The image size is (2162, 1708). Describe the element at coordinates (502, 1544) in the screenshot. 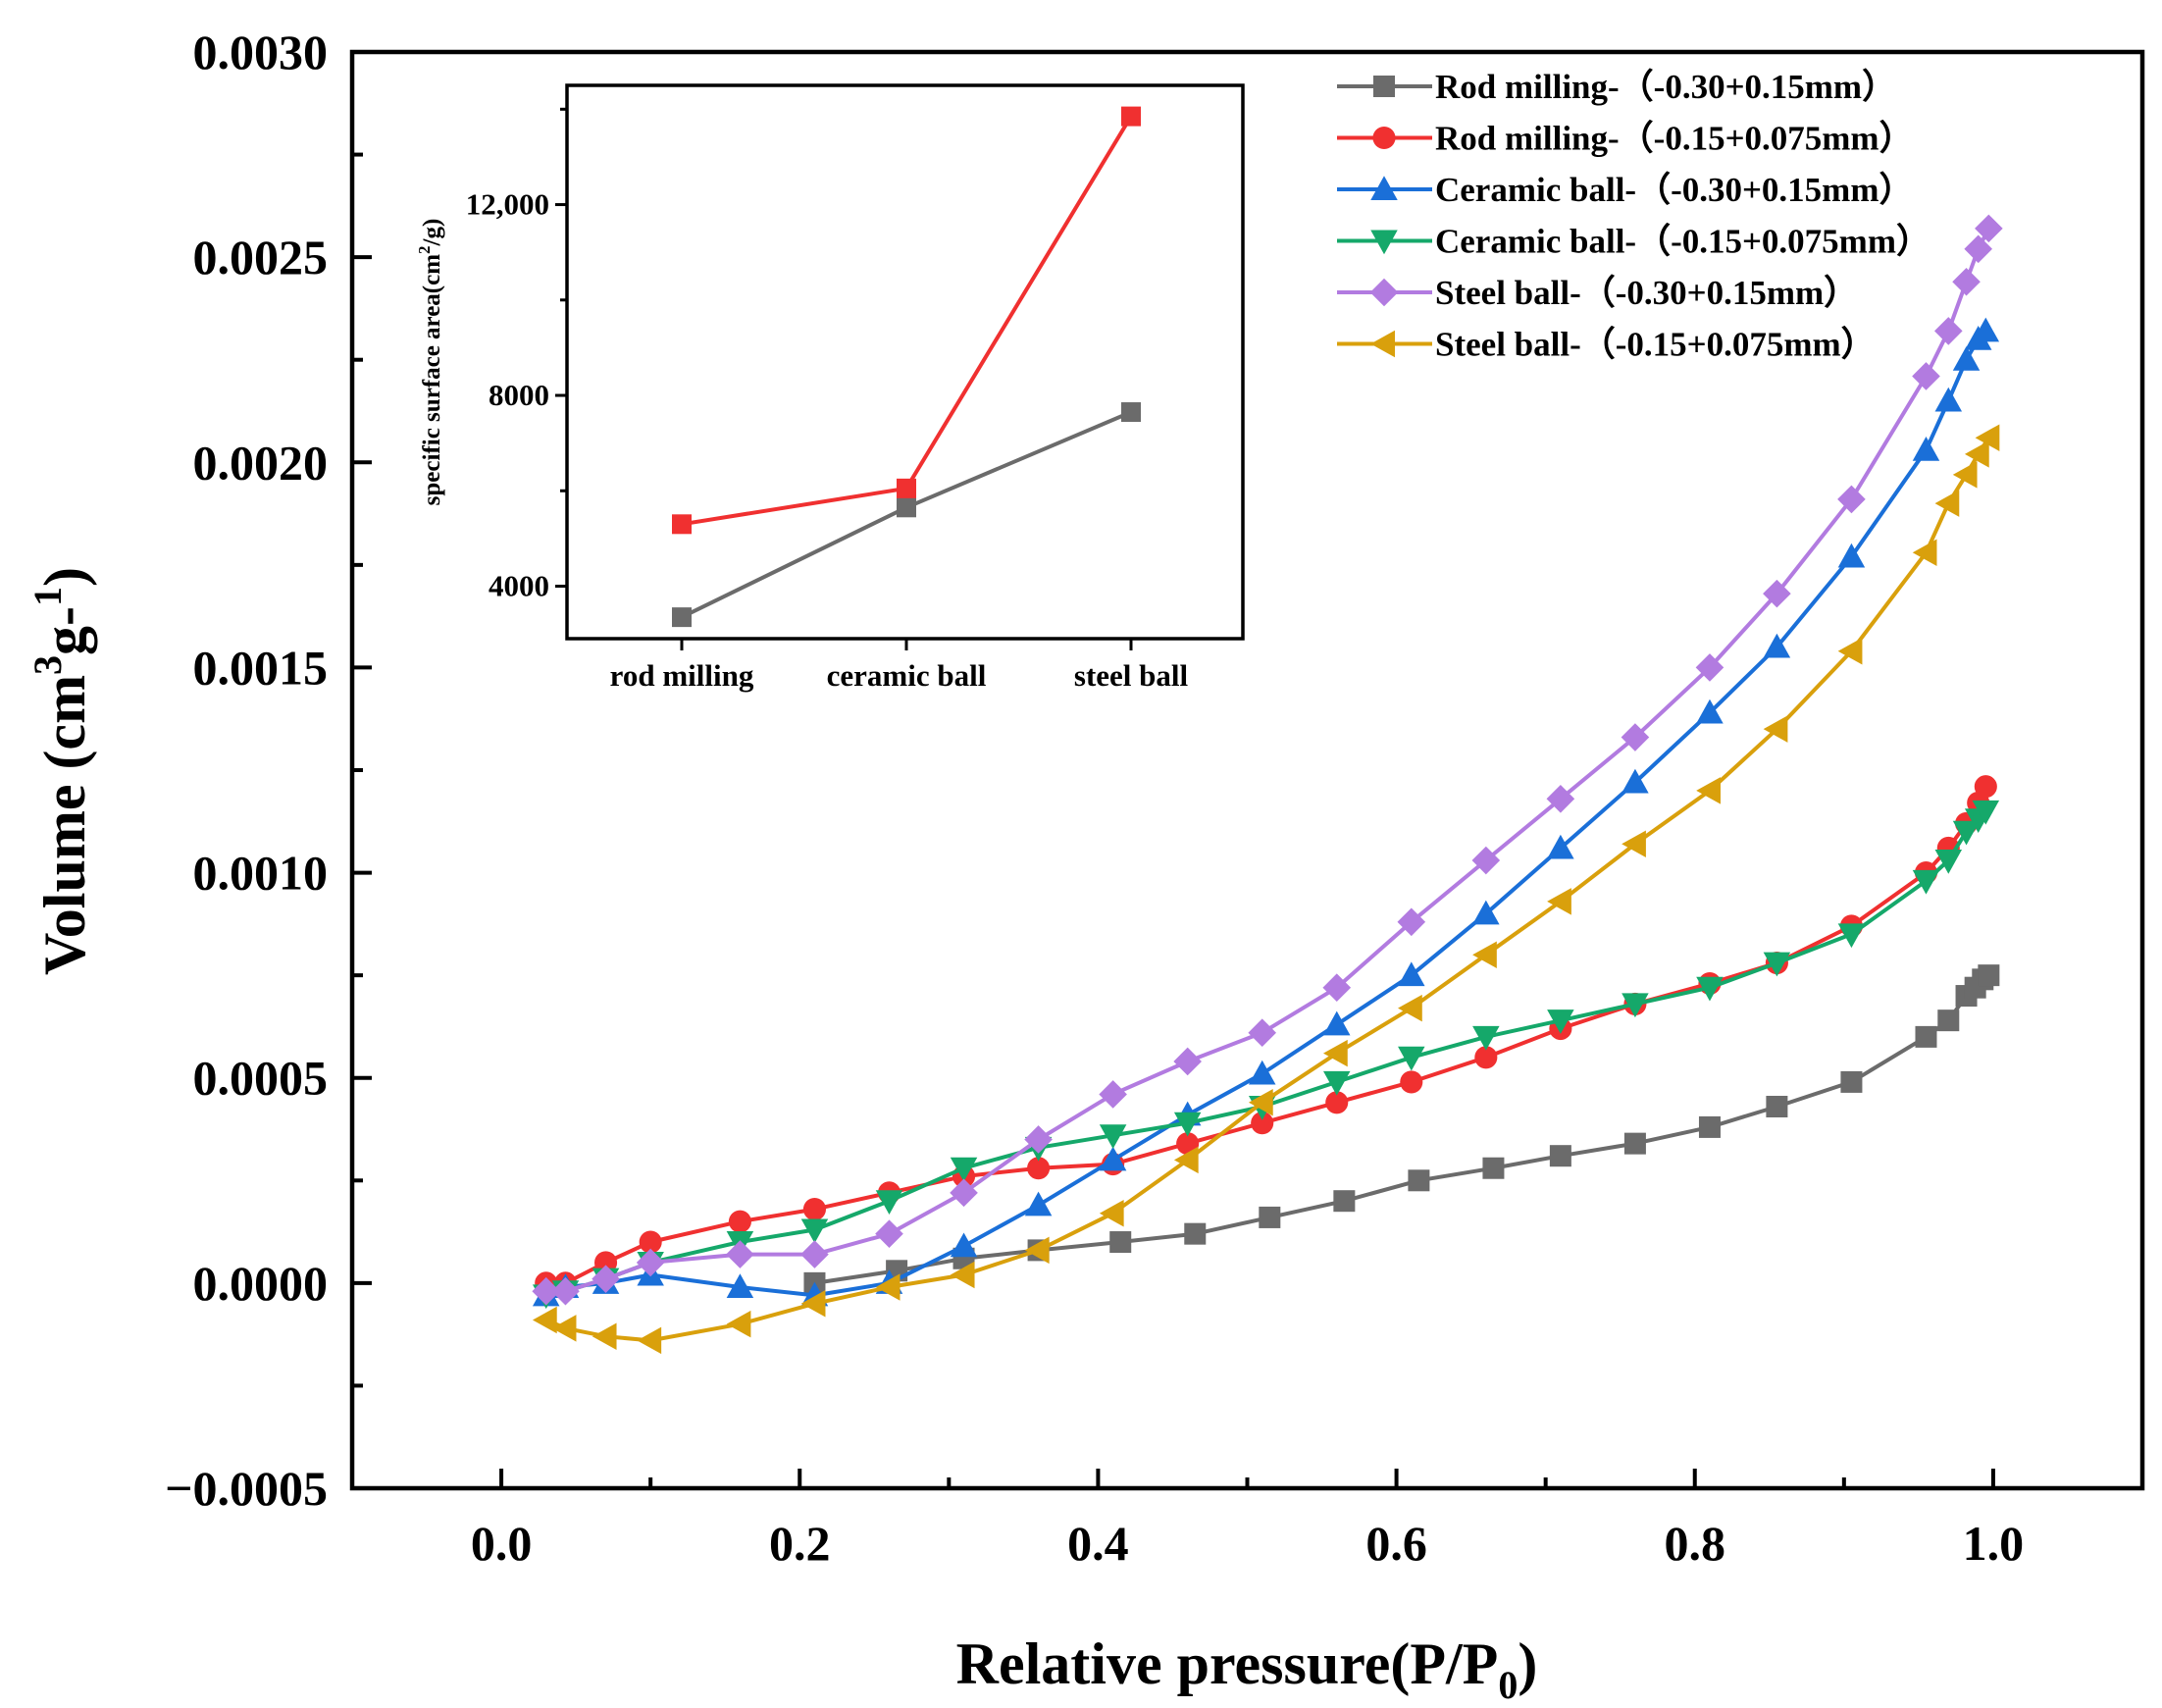

I see `x-tick-label: 0.0` at that location.